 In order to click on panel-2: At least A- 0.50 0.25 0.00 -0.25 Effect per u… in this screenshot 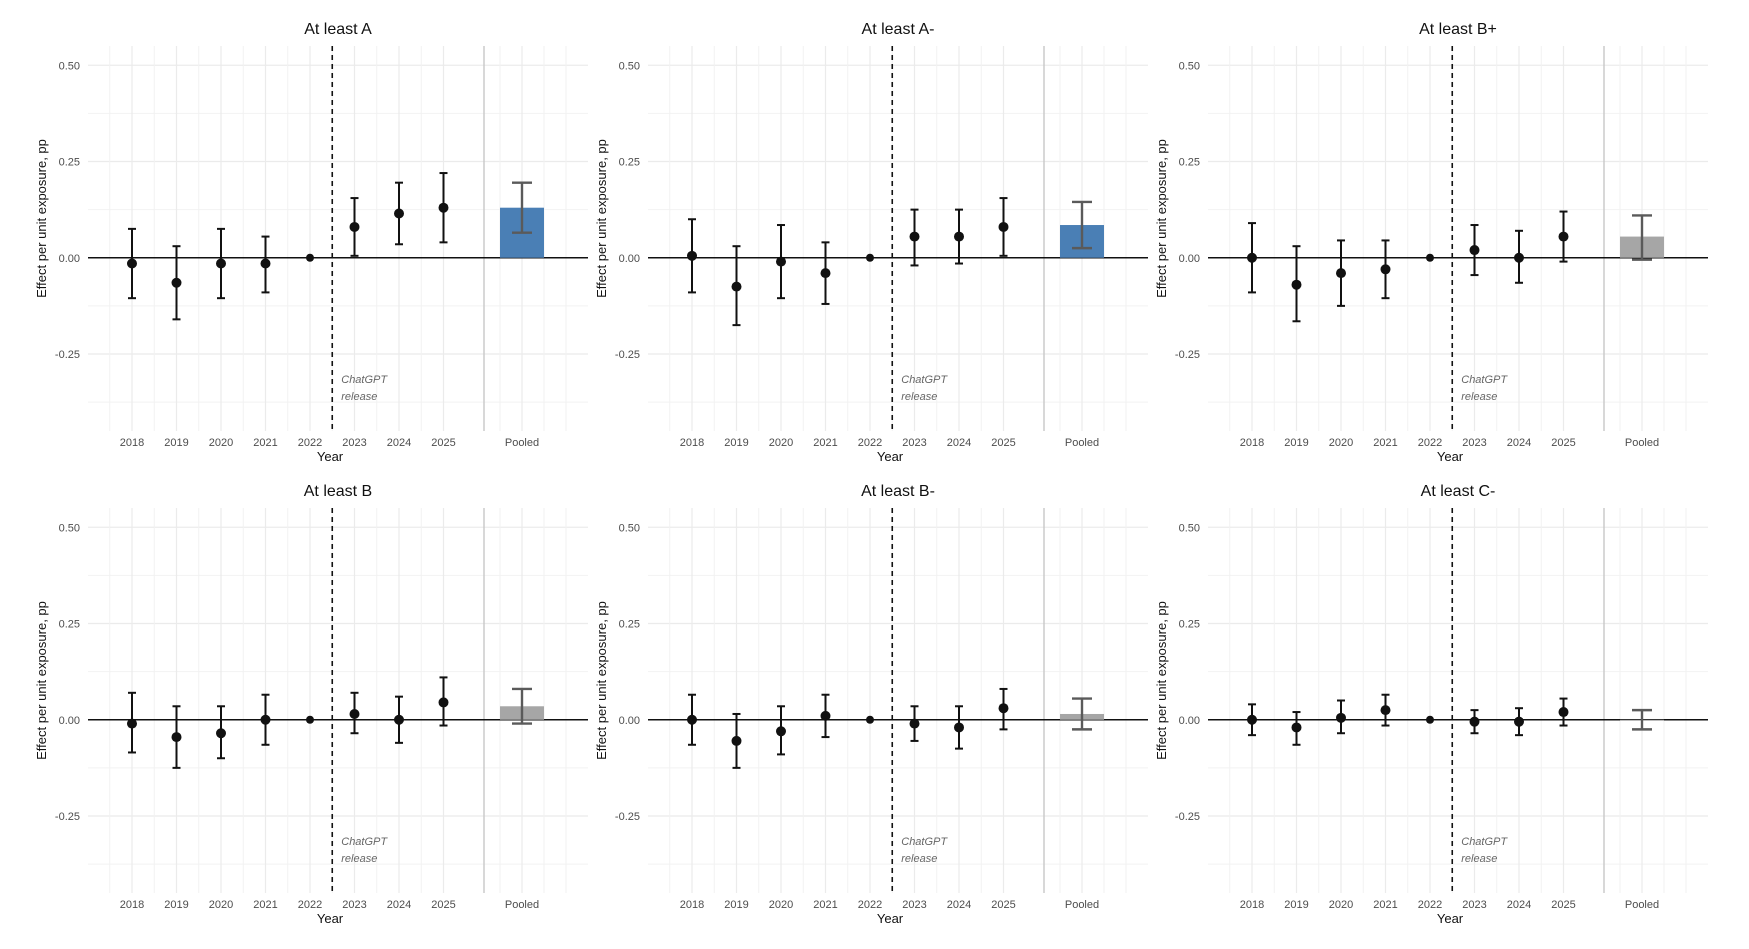, I will do `click(871, 242)`.